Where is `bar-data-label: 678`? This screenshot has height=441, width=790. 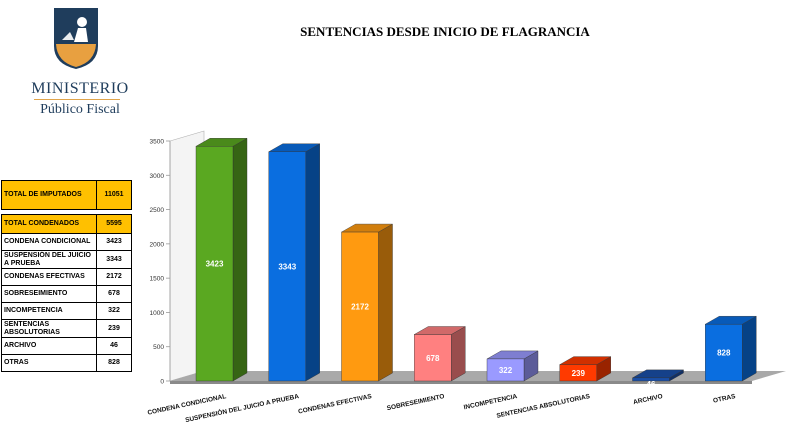
bar-data-label: 678 is located at coordinates (433, 358).